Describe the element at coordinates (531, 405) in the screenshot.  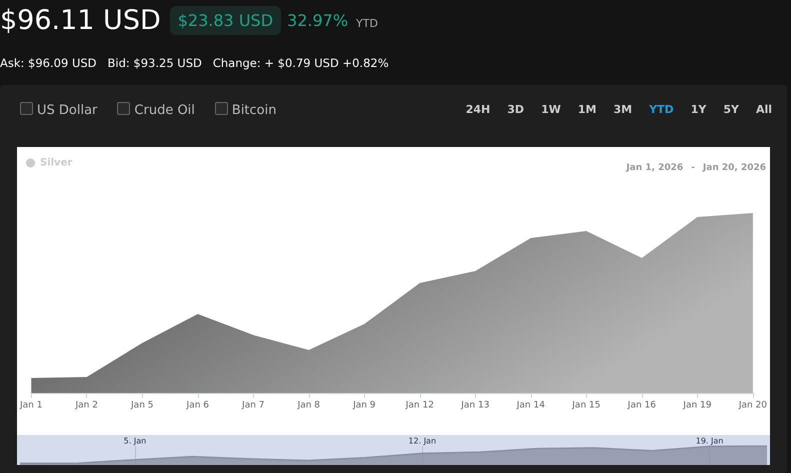
I see `x-tick-label: Jan 14` at that location.